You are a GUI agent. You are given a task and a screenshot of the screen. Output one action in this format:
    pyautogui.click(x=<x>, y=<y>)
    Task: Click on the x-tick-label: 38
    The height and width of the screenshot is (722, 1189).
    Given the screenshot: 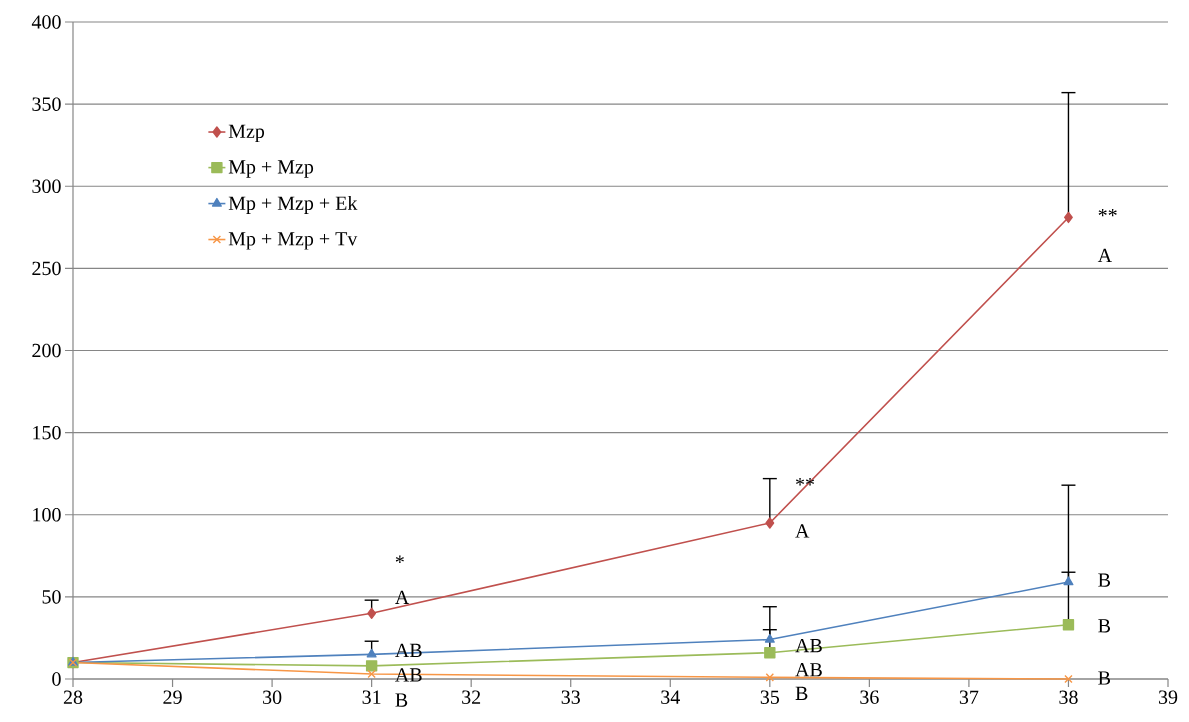 What is the action you would take?
    pyautogui.click(x=1068, y=697)
    